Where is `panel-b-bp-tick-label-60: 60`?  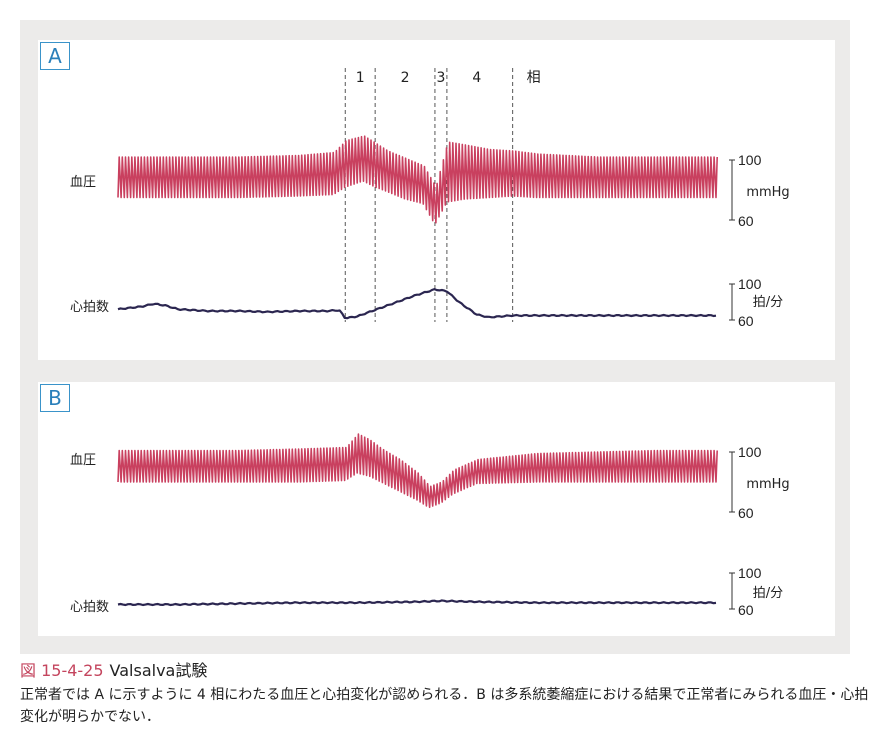 panel-b-bp-tick-label-60: 60 is located at coordinates (746, 513).